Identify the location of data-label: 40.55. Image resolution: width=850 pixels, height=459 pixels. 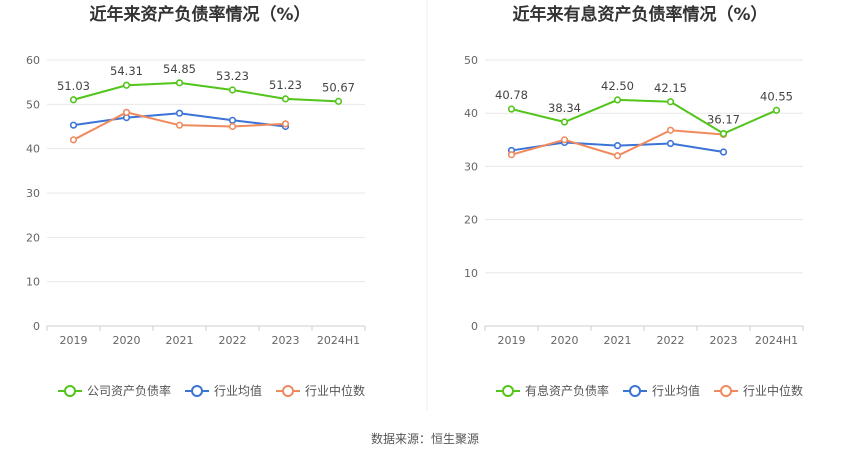
(776, 96).